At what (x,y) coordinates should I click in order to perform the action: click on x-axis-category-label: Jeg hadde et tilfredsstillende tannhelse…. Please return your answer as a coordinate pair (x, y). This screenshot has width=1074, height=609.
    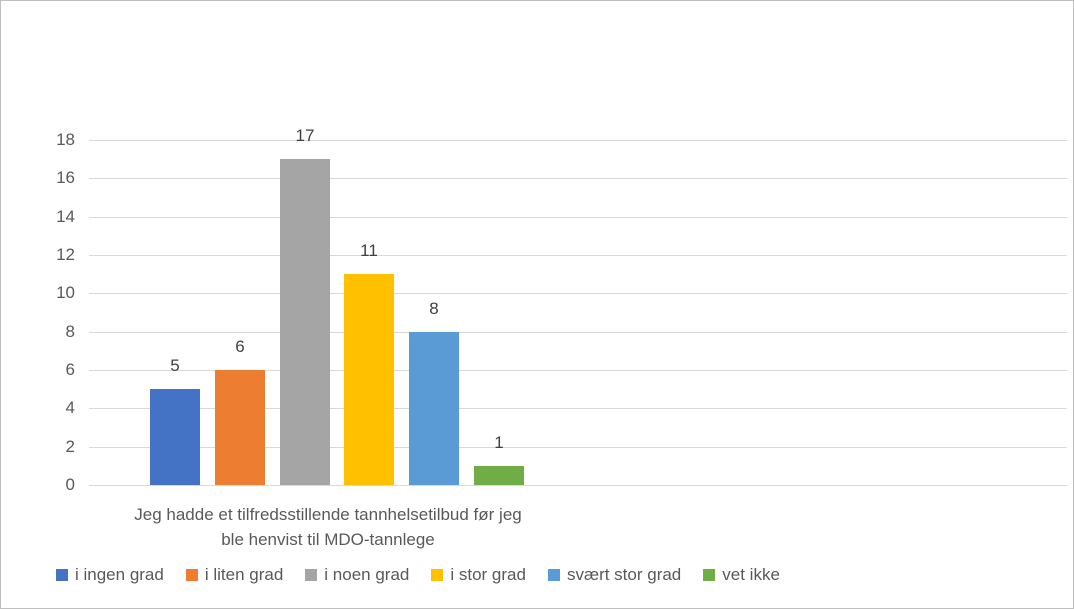
    Looking at the image, I should click on (328, 527).